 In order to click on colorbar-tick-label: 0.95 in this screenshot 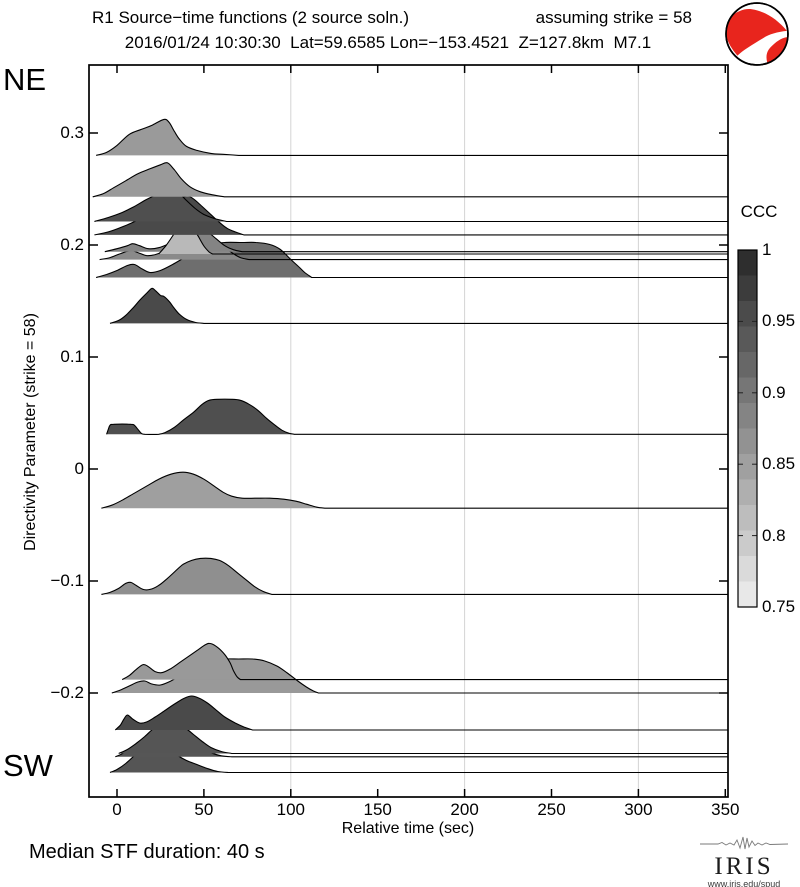, I will do `click(779, 321)`.